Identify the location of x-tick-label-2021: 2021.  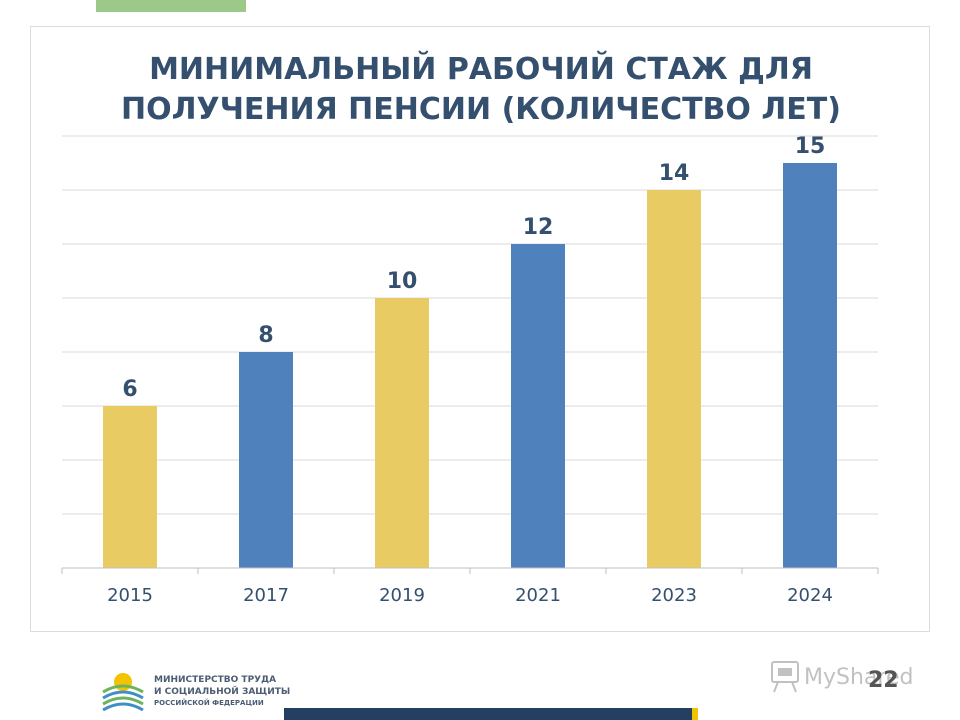
(538, 595).